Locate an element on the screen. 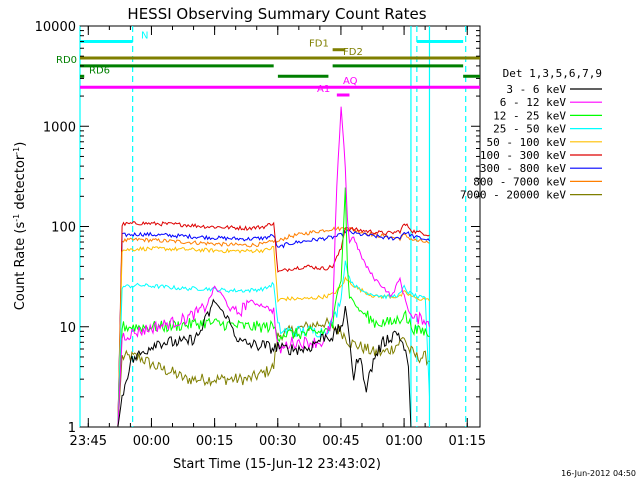  legend-label: 100 - 300 keV is located at coordinates (523, 155).